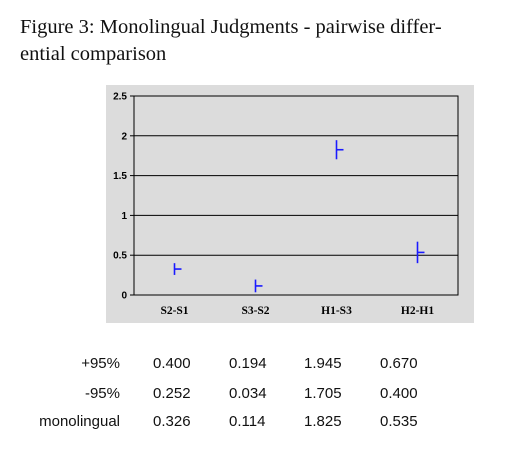 This screenshot has height=453, width=517. I want to click on cell-minus95-s2s1: 0.252, so click(172, 393).